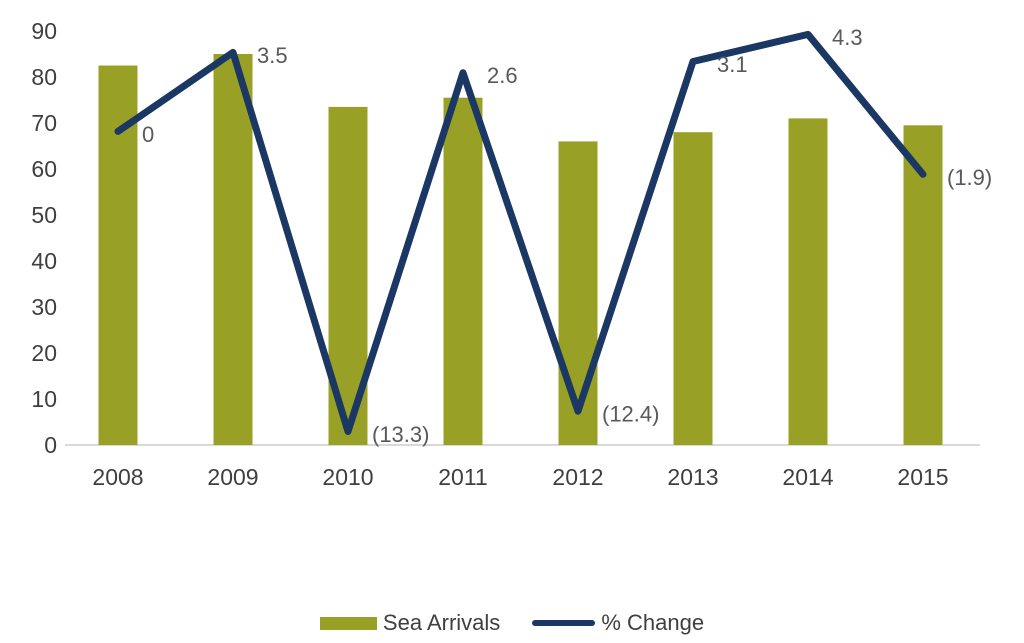 The height and width of the screenshot is (643, 1024). What do you see at coordinates (969, 177) in the screenshot?
I see `data-label-2015: (1.9)` at bounding box center [969, 177].